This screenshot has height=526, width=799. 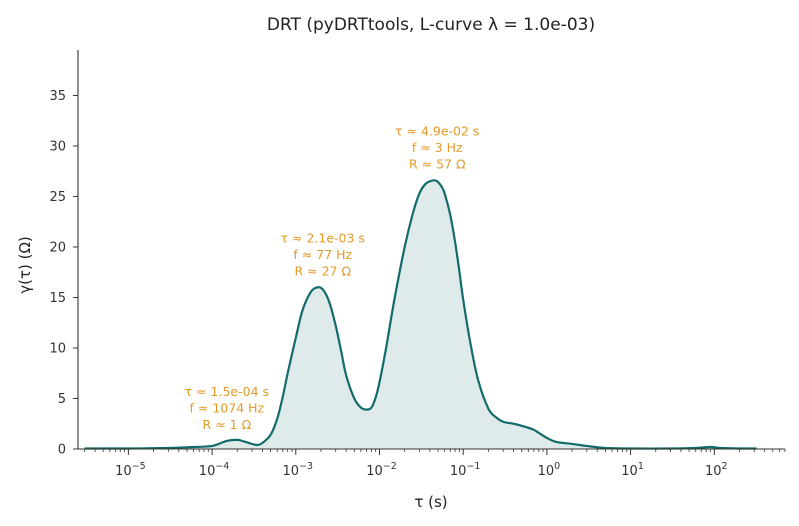 I want to click on x-tick-label: 10¹, so click(x=632, y=470).